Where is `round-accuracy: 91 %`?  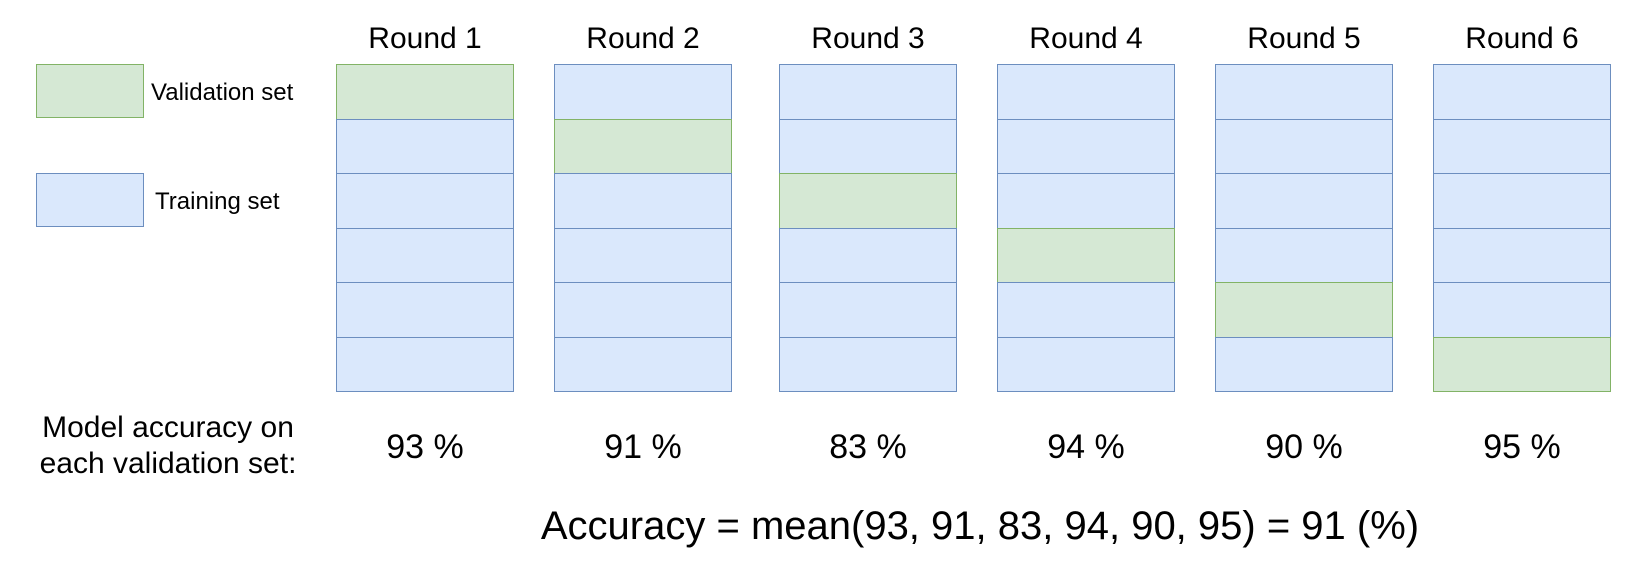
round-accuracy: 91 % is located at coordinates (643, 447).